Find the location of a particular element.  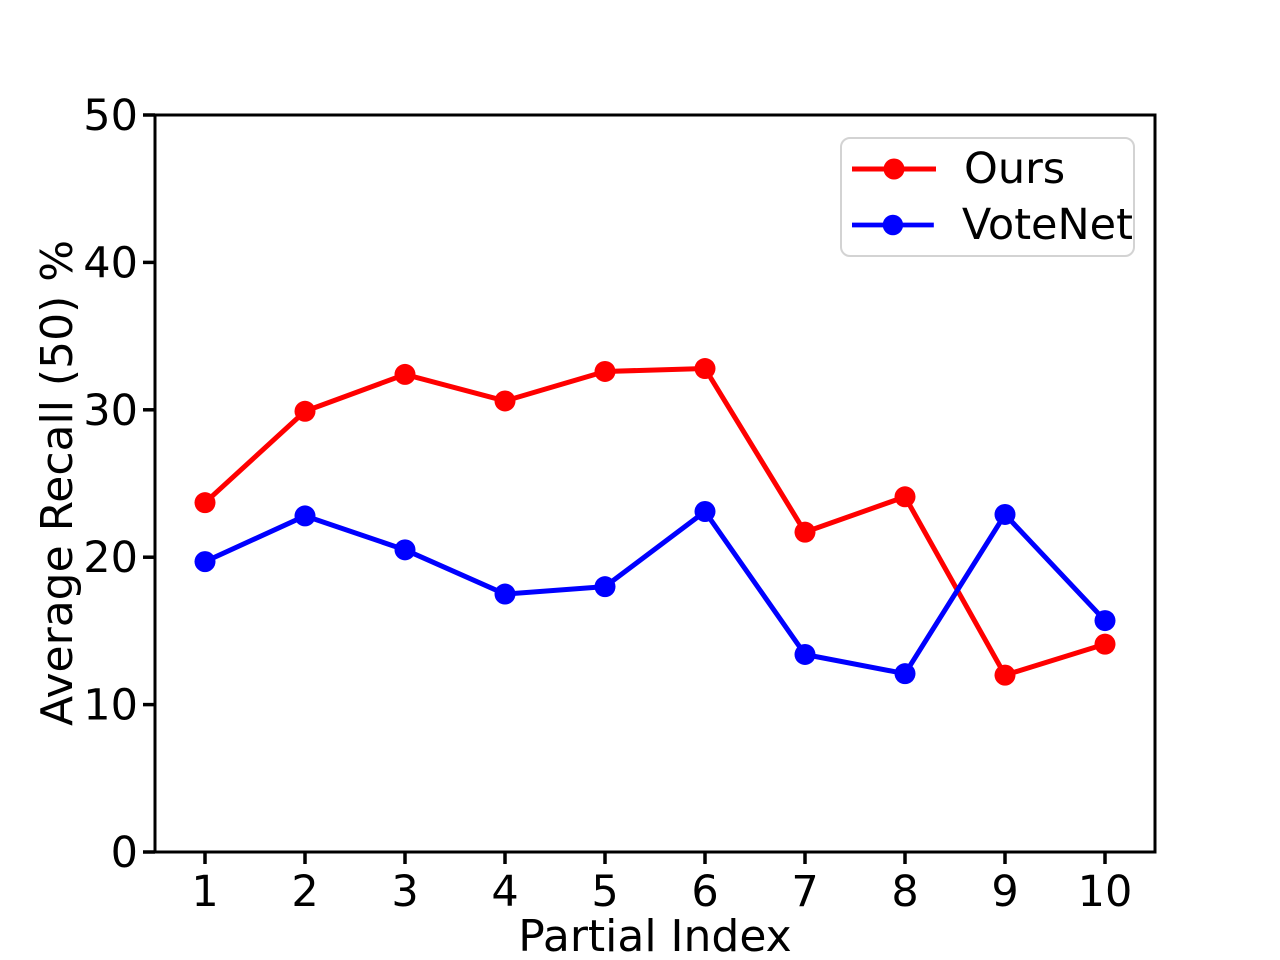

legend-label-votenet: VoteNet is located at coordinates (1047, 224).